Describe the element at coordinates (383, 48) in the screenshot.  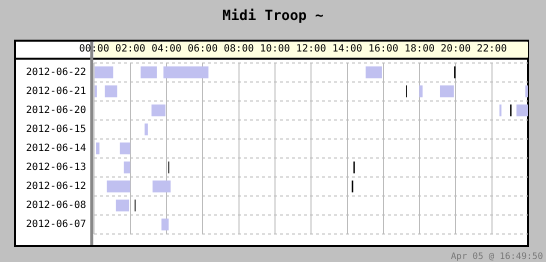
I see `x-tick-label: 16:00` at that location.